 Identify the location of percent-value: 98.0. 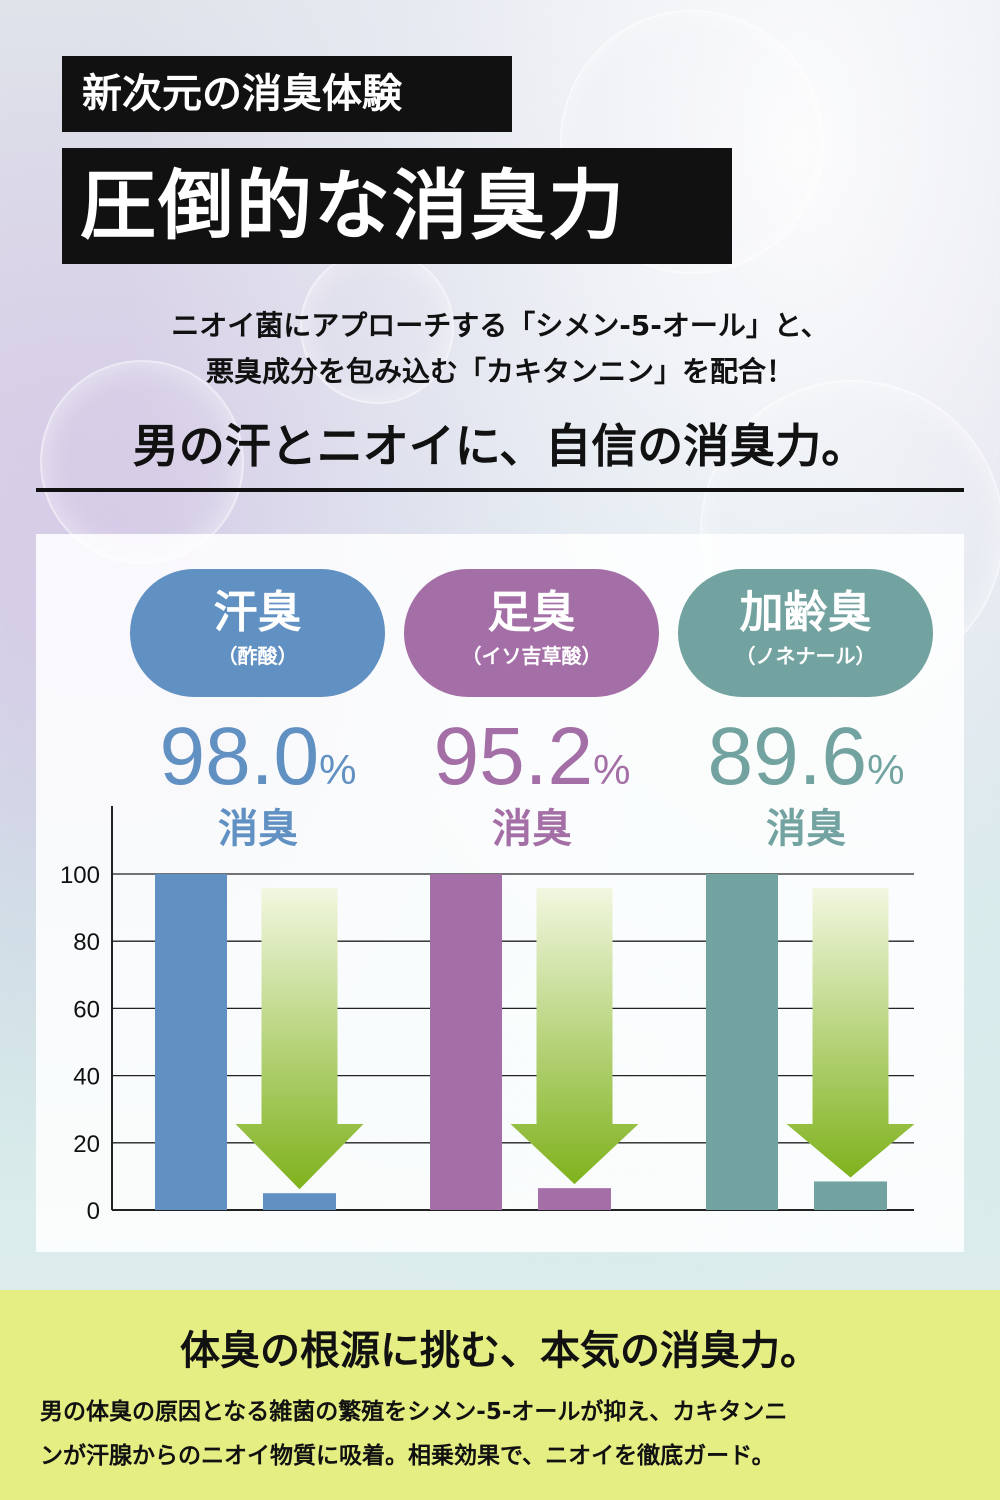
(239, 756).